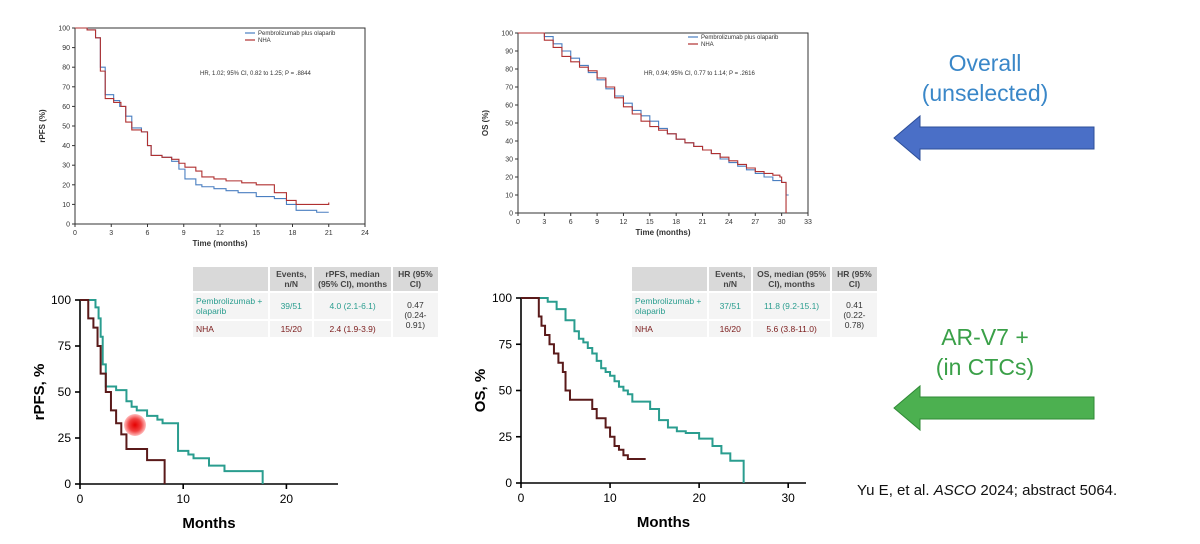  I want to click on x-axis-label: Time (months), so click(663, 232).